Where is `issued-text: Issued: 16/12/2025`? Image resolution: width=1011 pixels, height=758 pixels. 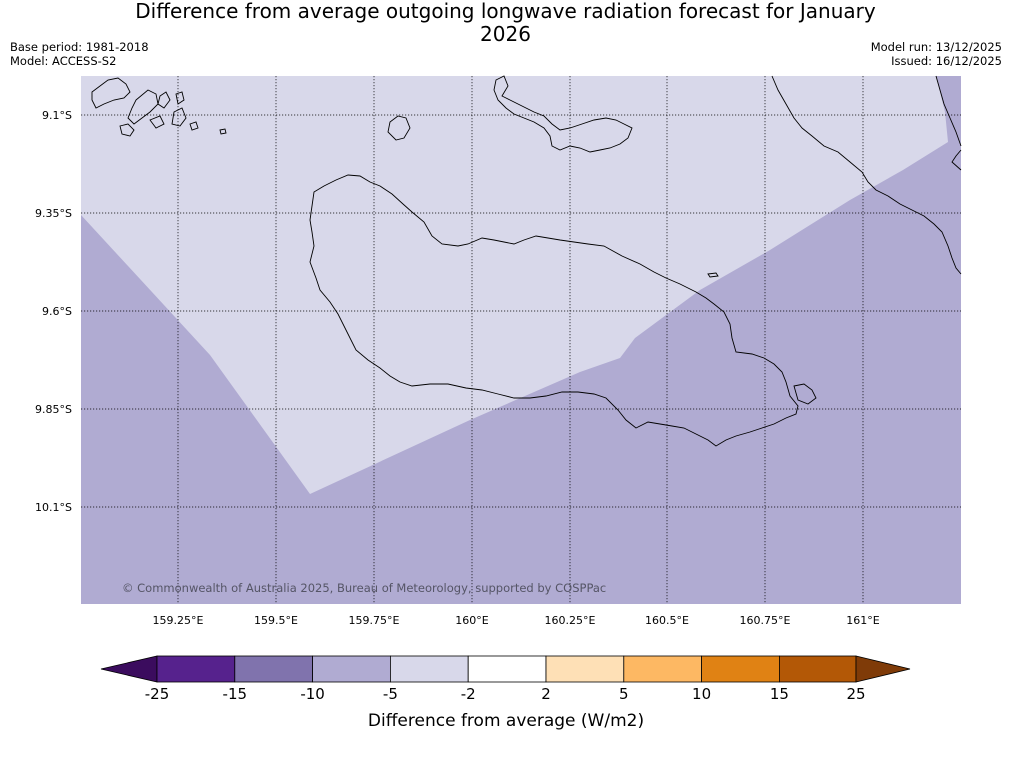
issued-text: Issued: 16/12/2025 is located at coordinates (946, 61).